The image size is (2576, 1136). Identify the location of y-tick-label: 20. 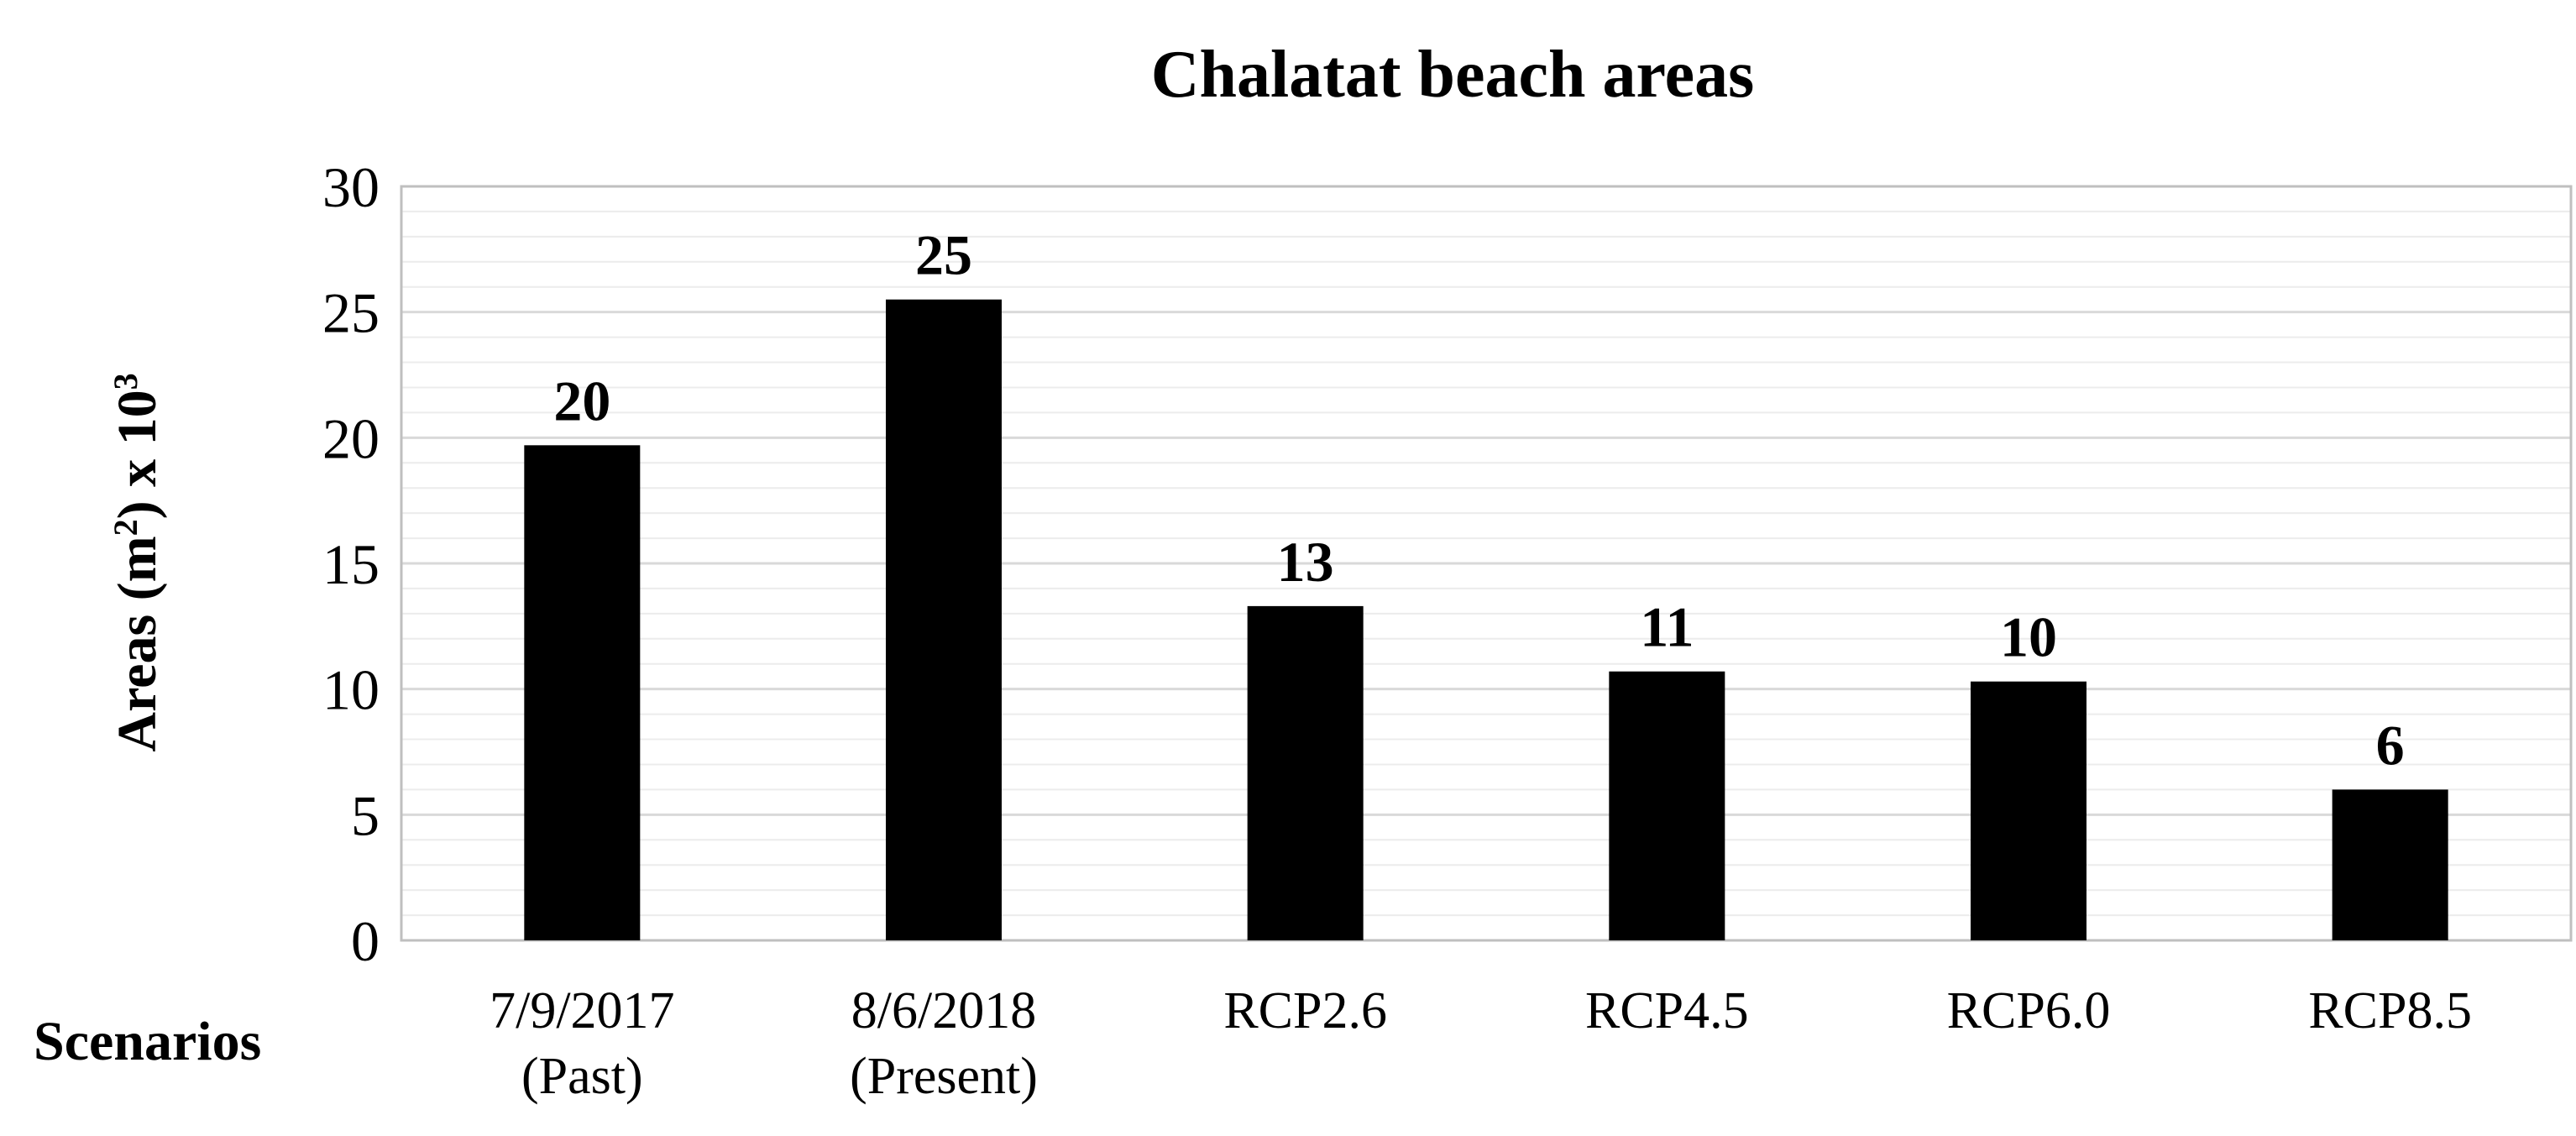
(351, 438).